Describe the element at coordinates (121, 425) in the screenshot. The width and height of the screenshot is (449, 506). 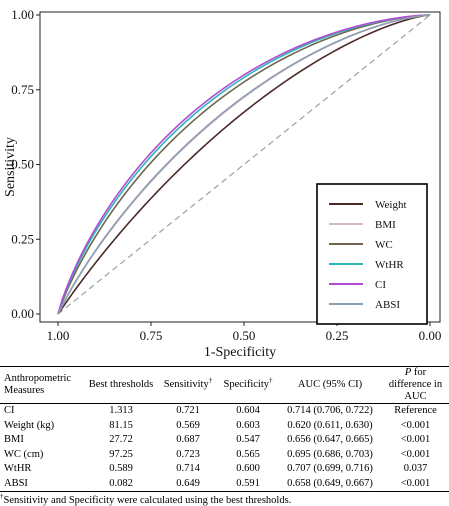
I see `cell-threshold: 81.15` at that location.